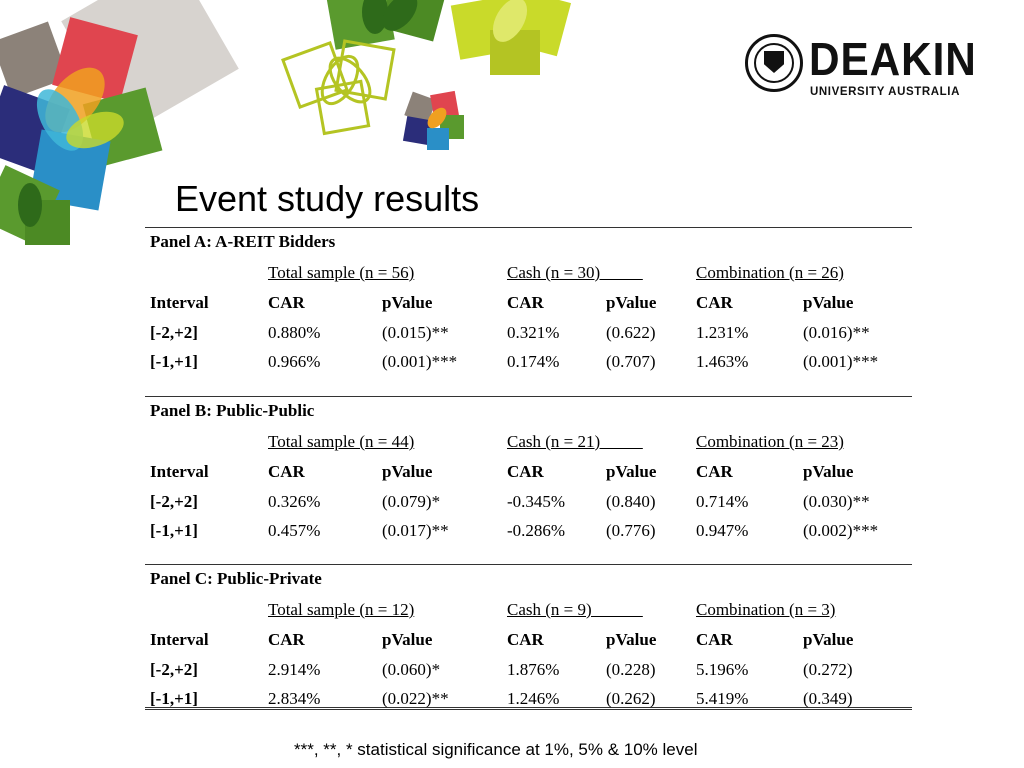 This screenshot has width=1024, height=768. I want to click on table-cell: (0.707), so click(631, 361).